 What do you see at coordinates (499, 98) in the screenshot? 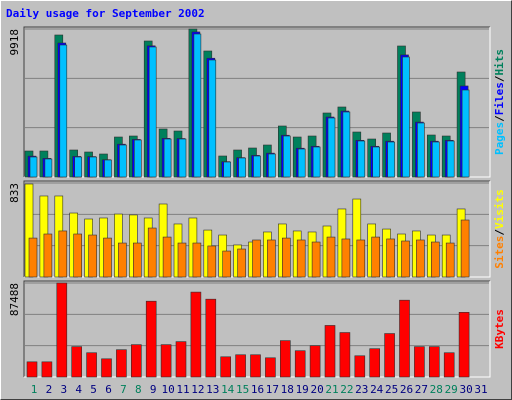
I see `legend-entry: Files` at bounding box center [499, 98].